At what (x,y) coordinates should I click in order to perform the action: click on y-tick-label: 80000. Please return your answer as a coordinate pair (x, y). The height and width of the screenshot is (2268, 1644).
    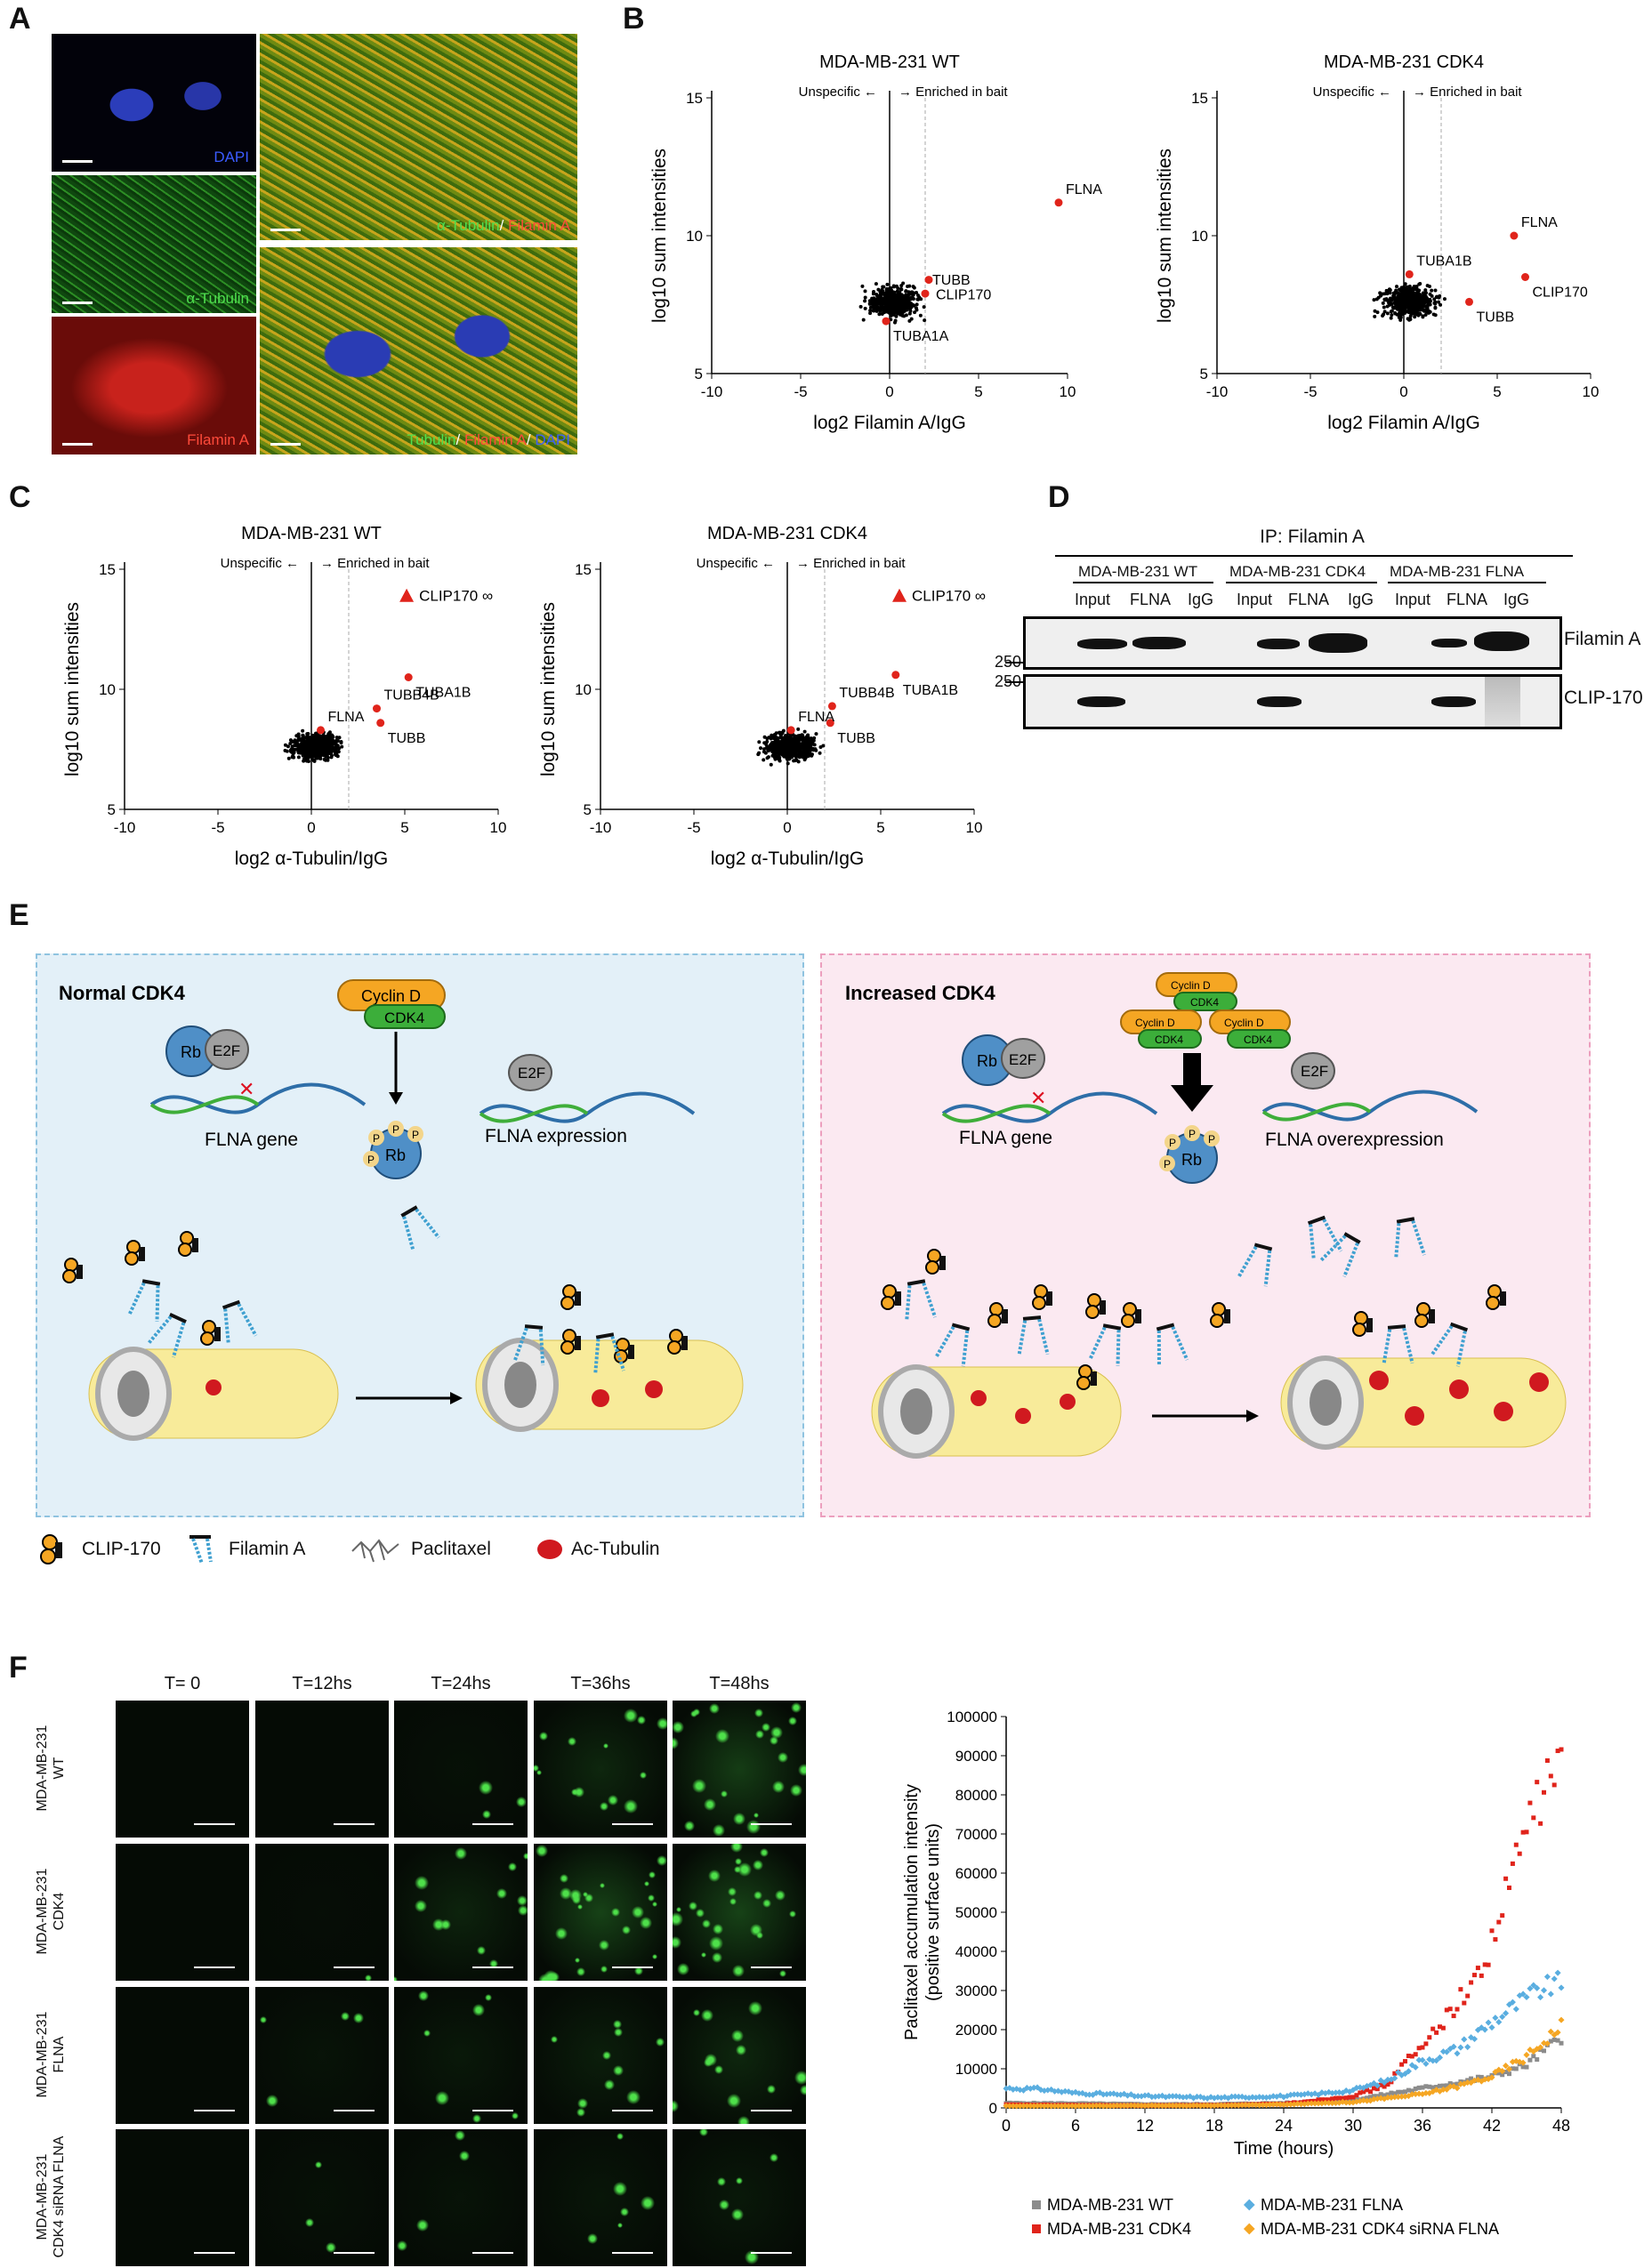
    Looking at the image, I should click on (976, 1796).